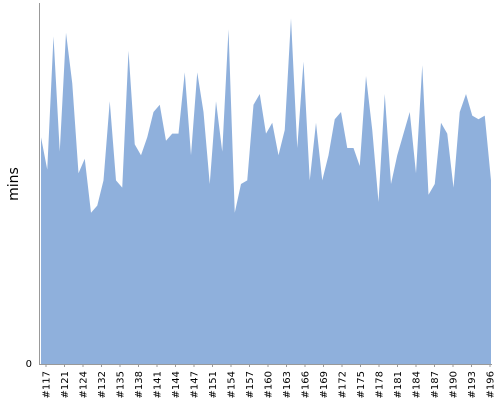 The image size is (500, 400). I want to click on x-tick-label: #151, so click(213, 384).